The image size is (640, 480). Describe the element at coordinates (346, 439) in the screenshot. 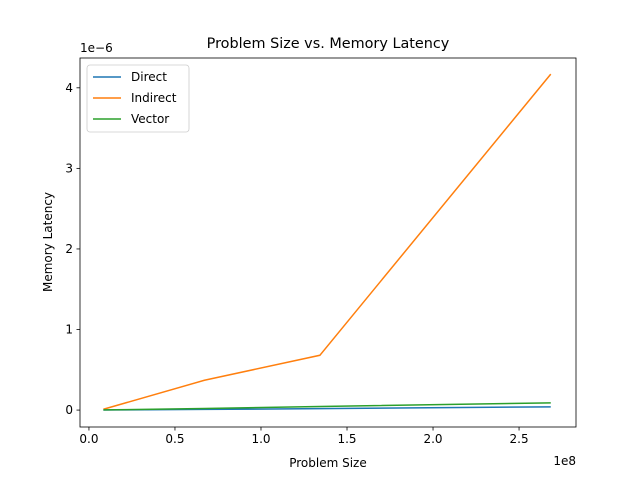

I see `x-tick-label: 1.5` at that location.